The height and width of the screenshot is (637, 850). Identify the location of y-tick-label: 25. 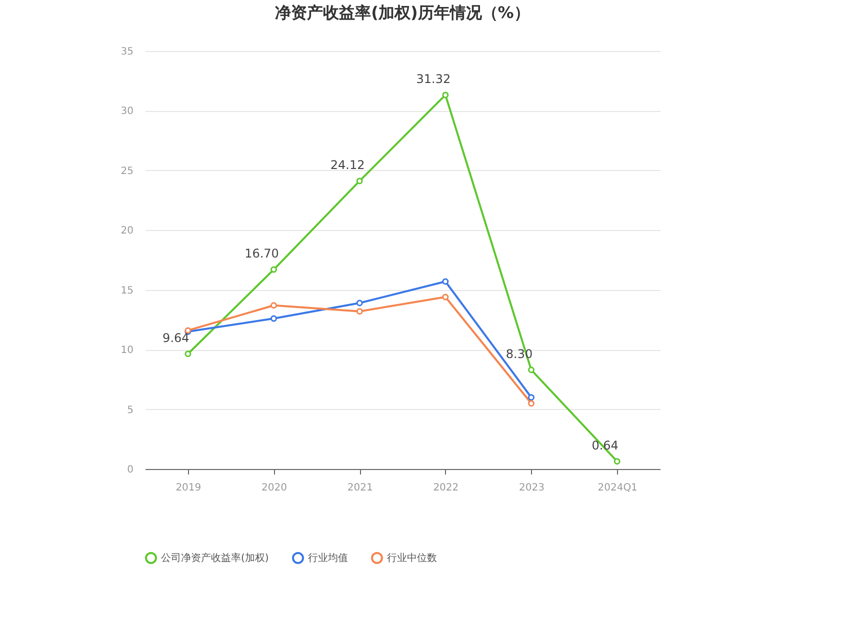
(127, 171).